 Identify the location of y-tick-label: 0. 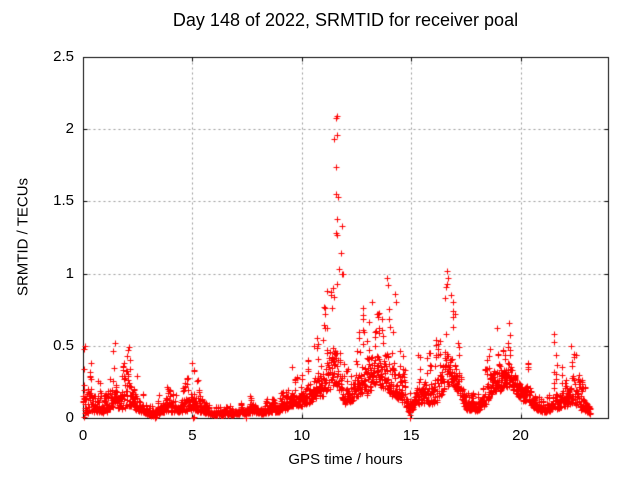
(69, 417).